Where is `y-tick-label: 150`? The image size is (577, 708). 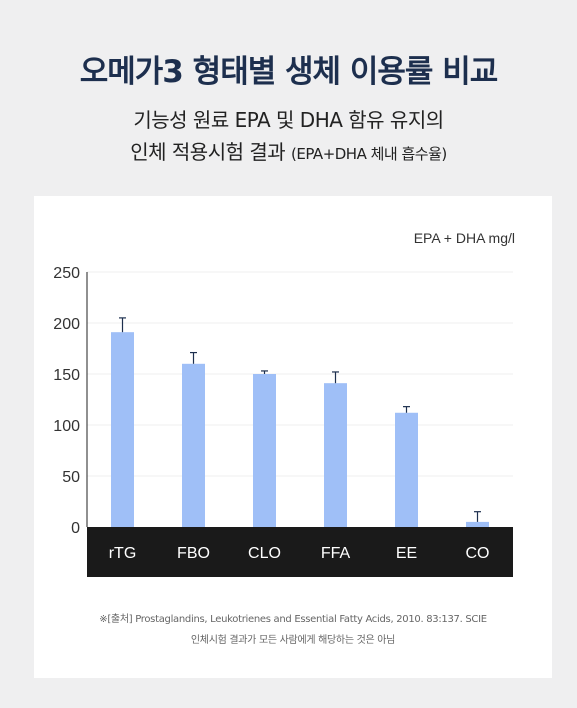 y-tick-label: 150 is located at coordinates (66, 375).